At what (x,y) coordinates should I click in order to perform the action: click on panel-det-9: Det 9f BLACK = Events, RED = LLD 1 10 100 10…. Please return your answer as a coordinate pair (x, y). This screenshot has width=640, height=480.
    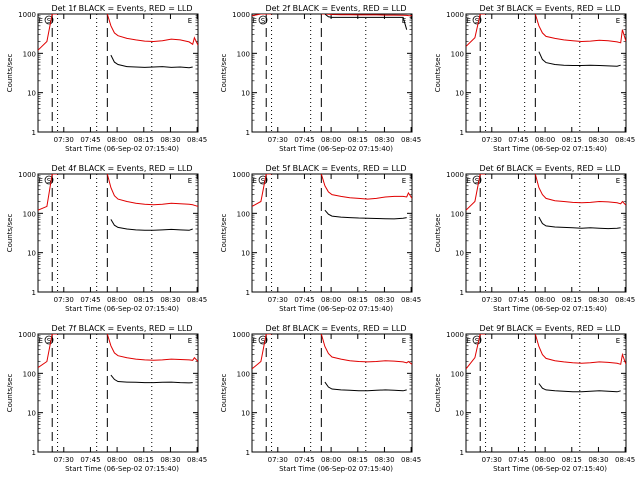
    Looking at the image, I should click on (534, 398).